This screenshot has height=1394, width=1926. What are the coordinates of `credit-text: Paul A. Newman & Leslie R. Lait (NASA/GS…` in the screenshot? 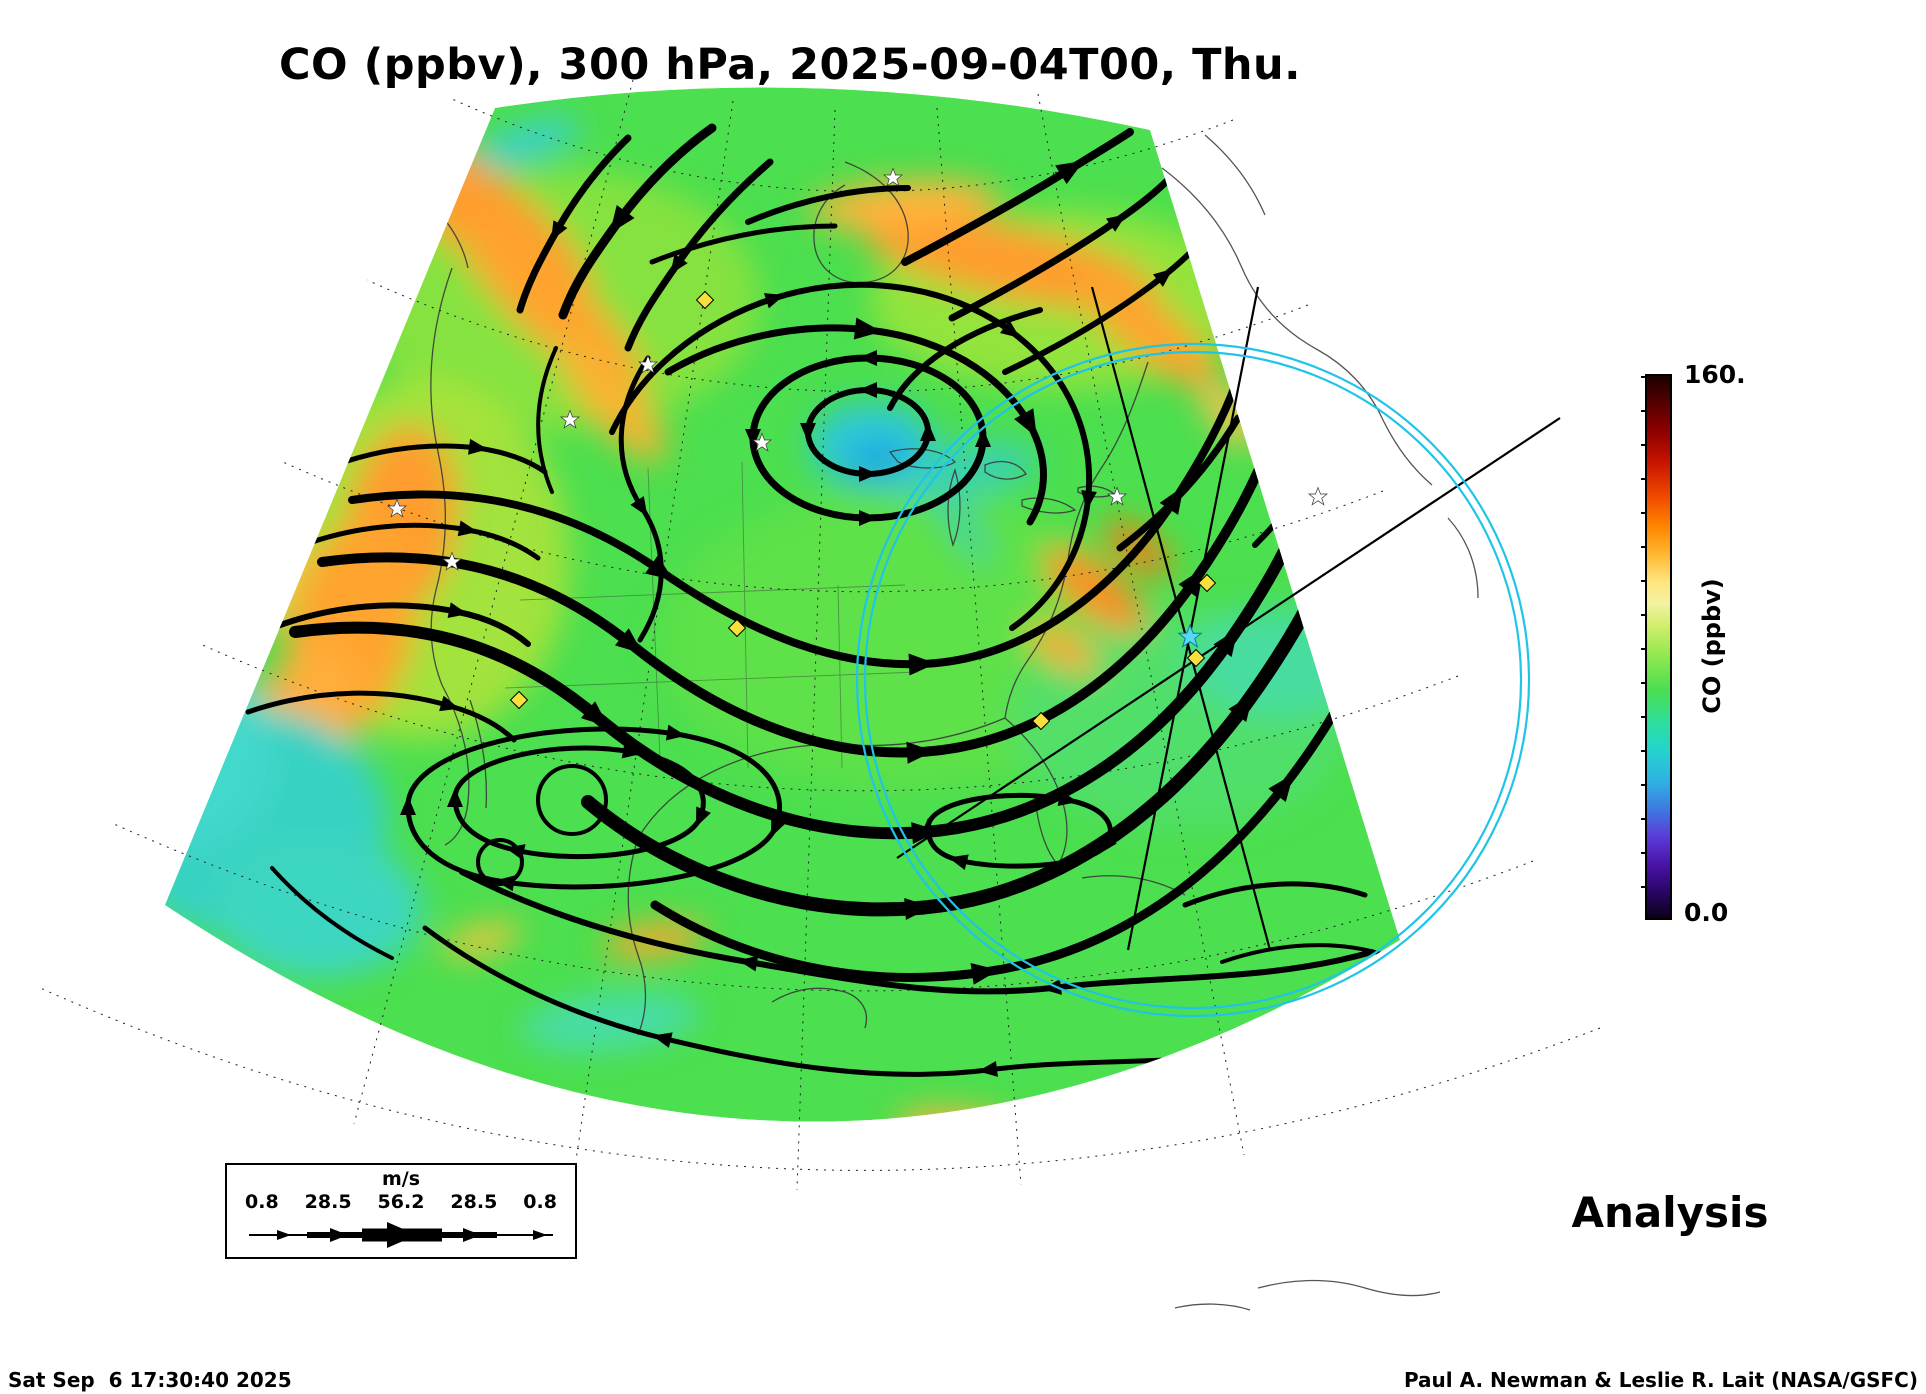 It's located at (1660, 1380).